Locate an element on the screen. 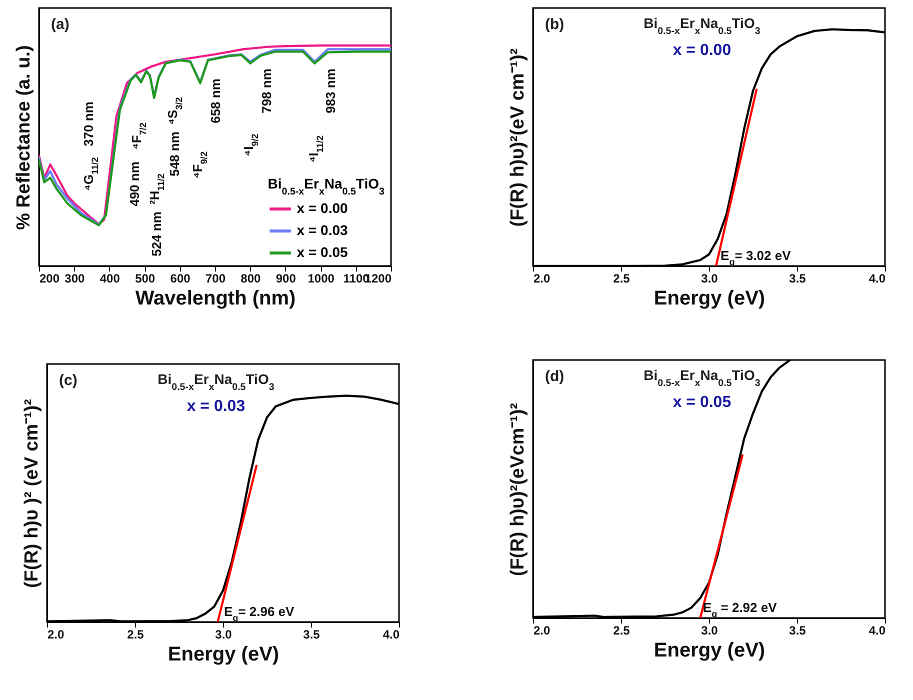  x-tick-label: 700 is located at coordinates (215, 279).